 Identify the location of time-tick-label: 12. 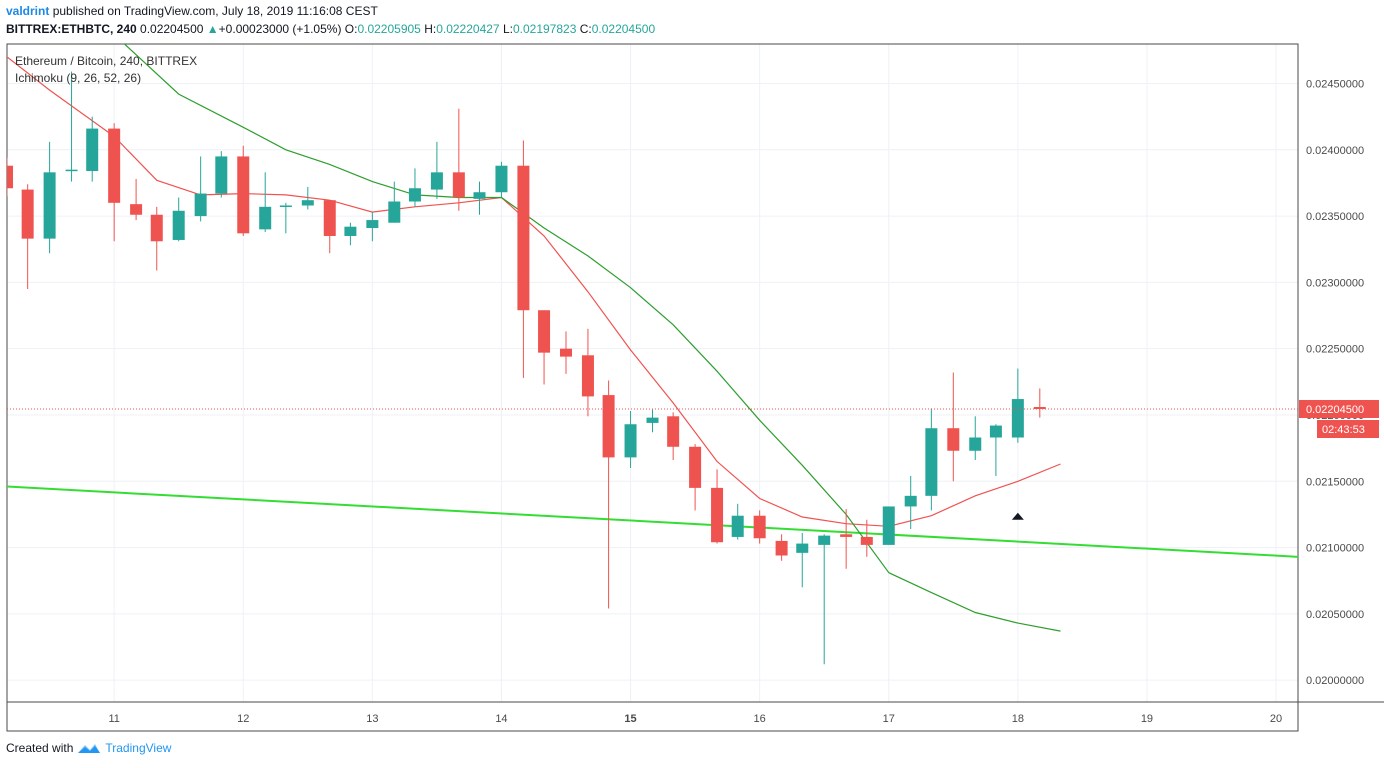
(243, 719).